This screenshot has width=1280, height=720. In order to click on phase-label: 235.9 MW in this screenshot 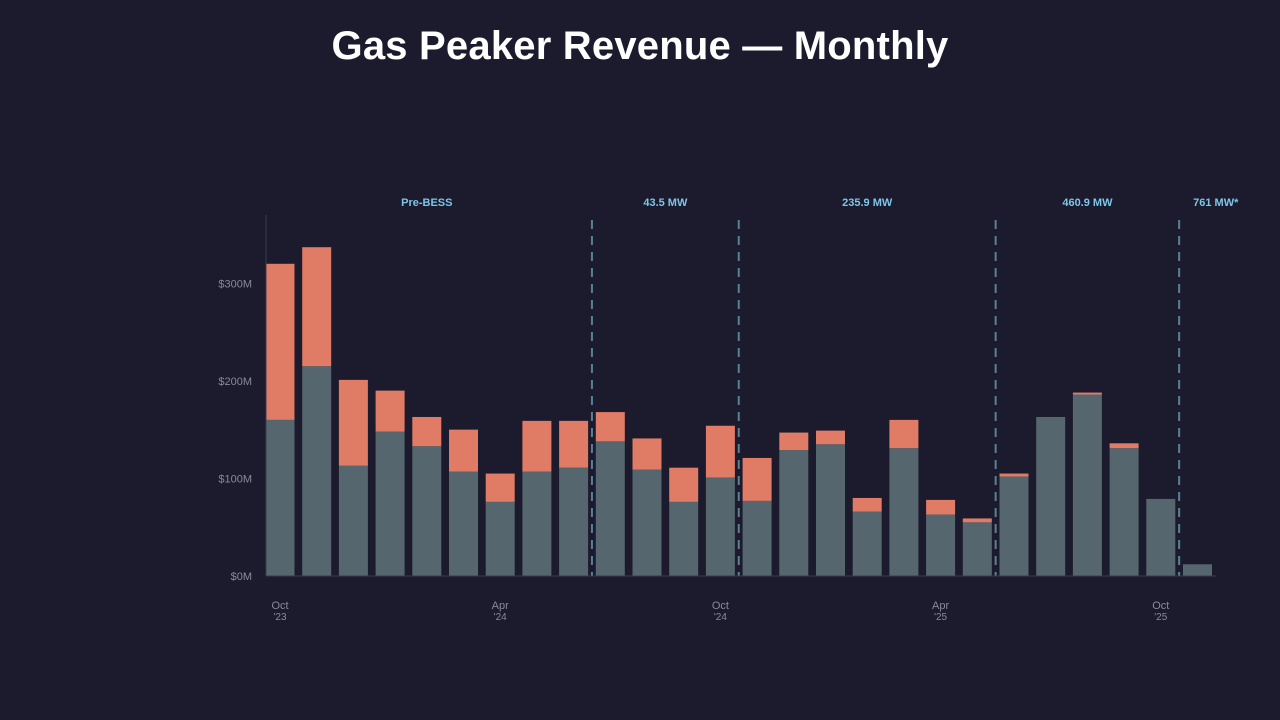, I will do `click(867, 203)`.